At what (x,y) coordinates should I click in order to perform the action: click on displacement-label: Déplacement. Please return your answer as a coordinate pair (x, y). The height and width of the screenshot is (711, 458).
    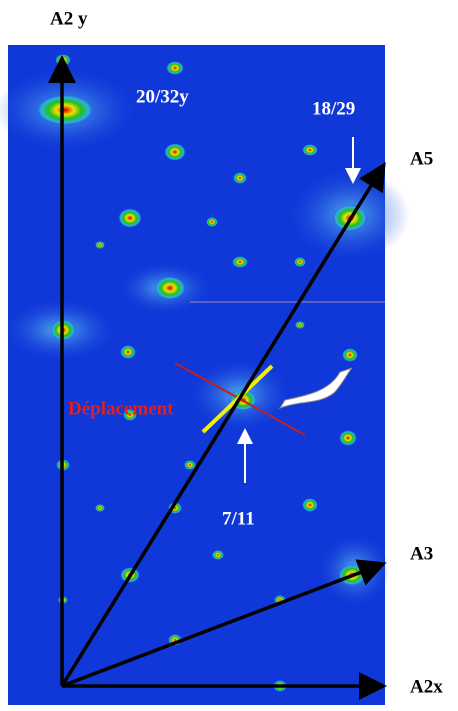
    Looking at the image, I should click on (121, 408).